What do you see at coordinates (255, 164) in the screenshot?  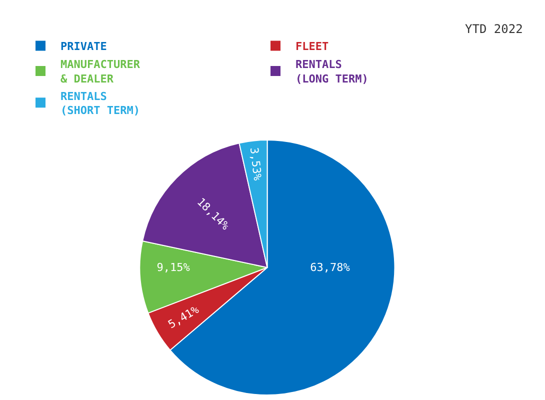 I see `data-label: 3,53%` at bounding box center [255, 164].